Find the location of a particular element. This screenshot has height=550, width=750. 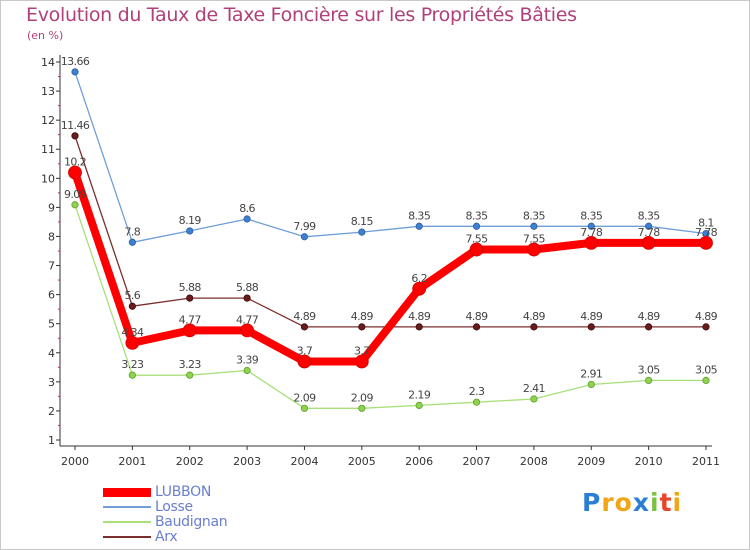

data-label-losse: 8.19 is located at coordinates (190, 220).